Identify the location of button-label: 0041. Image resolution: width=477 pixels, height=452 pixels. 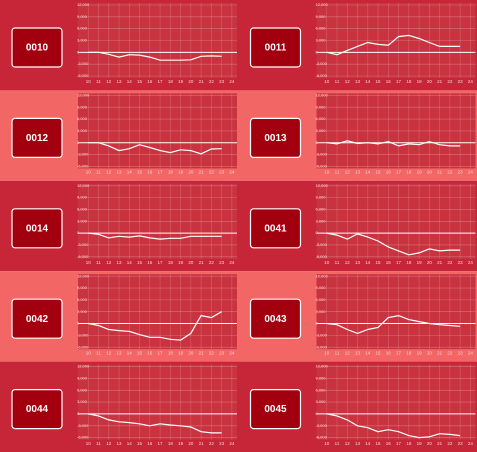
(275, 228).